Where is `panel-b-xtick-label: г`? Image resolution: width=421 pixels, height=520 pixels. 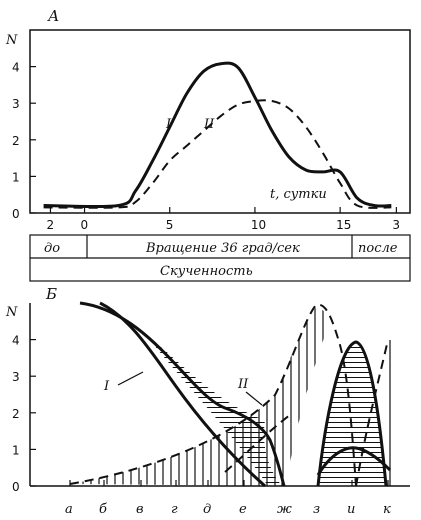 panel-b-xtick-label: г is located at coordinates (174, 509).